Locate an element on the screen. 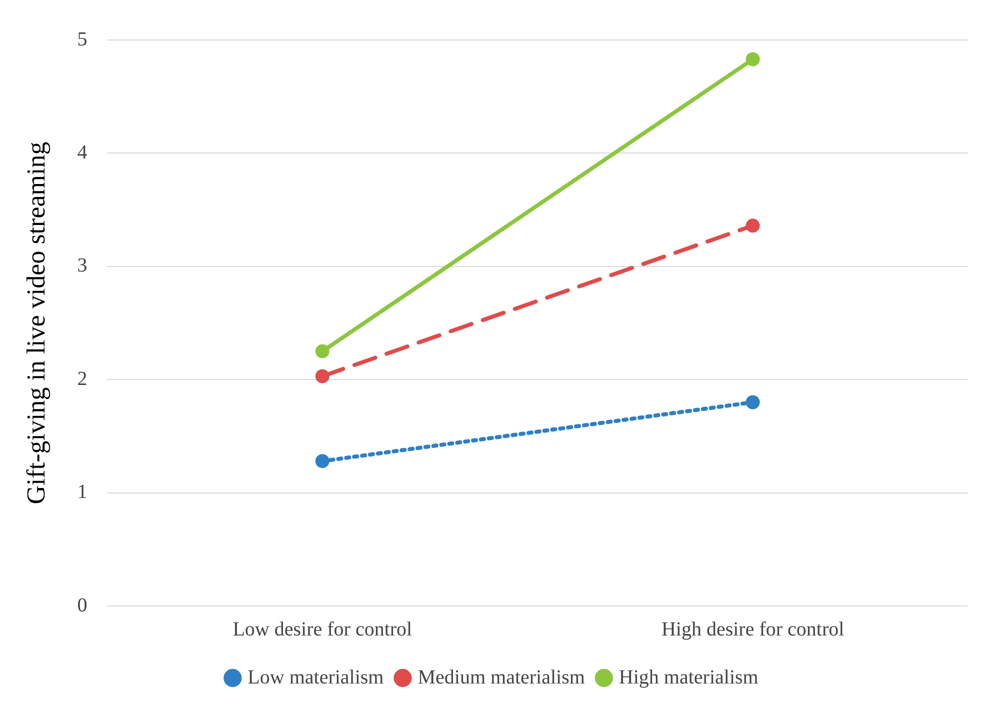 The width and height of the screenshot is (988, 702). y-tick-label: 2 is located at coordinates (82, 379).